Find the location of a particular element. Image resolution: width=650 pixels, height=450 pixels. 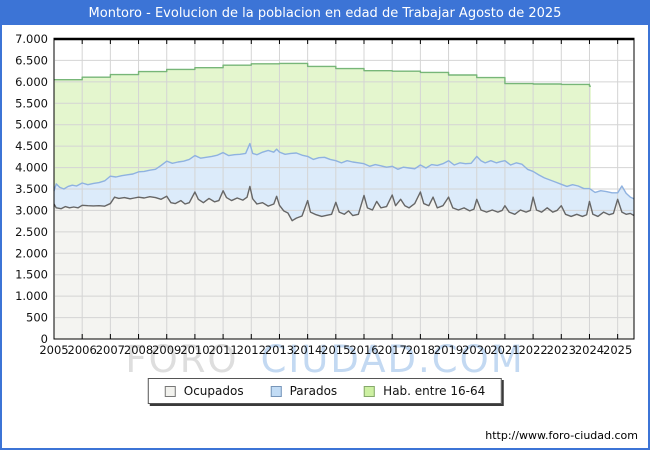

svg-text: 2009 is located at coordinates (166, 350).